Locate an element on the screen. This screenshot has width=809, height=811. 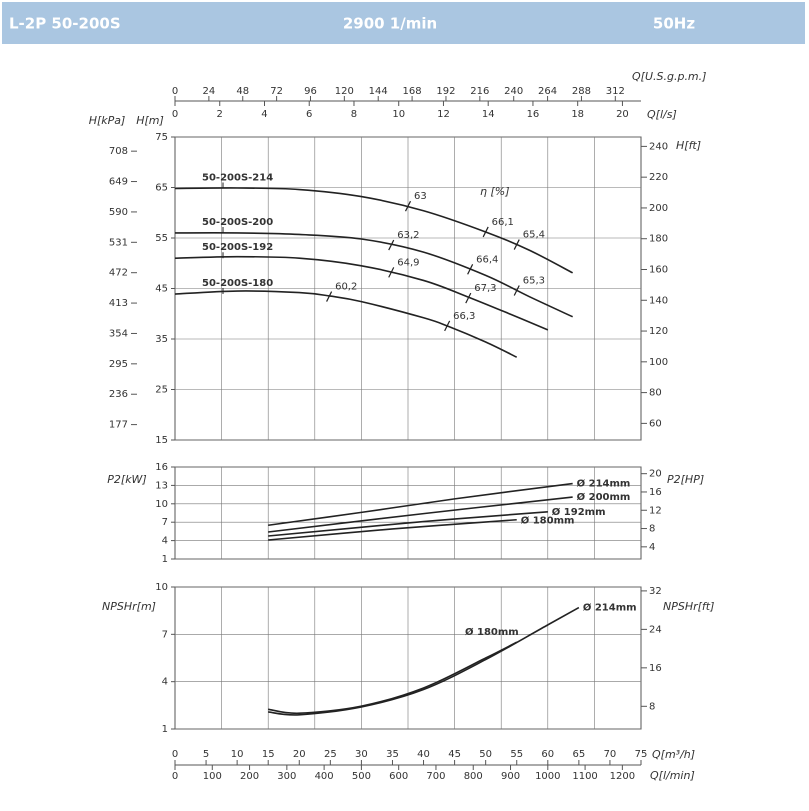
flow-tick-label: 18 is located at coordinates (577, 114).